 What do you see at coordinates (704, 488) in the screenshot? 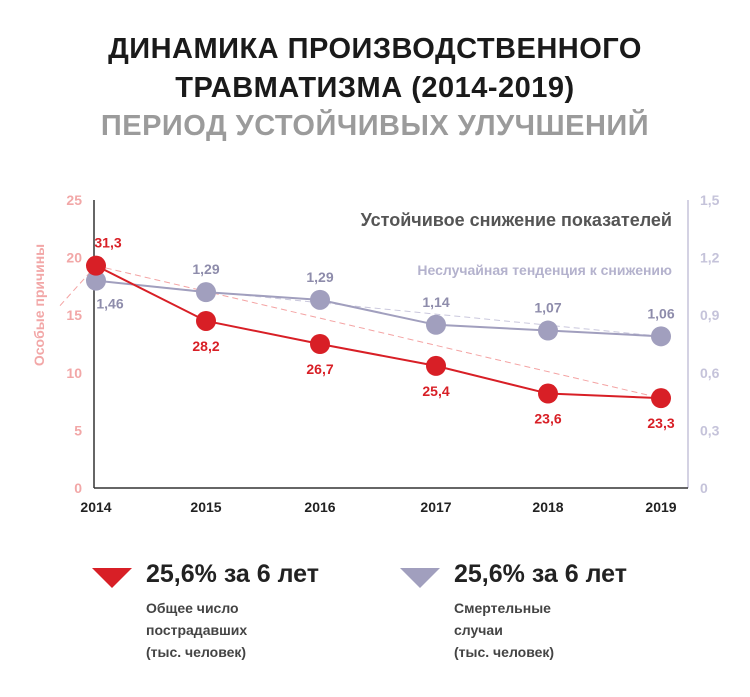
I see `right-tick-label: 0` at bounding box center [704, 488].